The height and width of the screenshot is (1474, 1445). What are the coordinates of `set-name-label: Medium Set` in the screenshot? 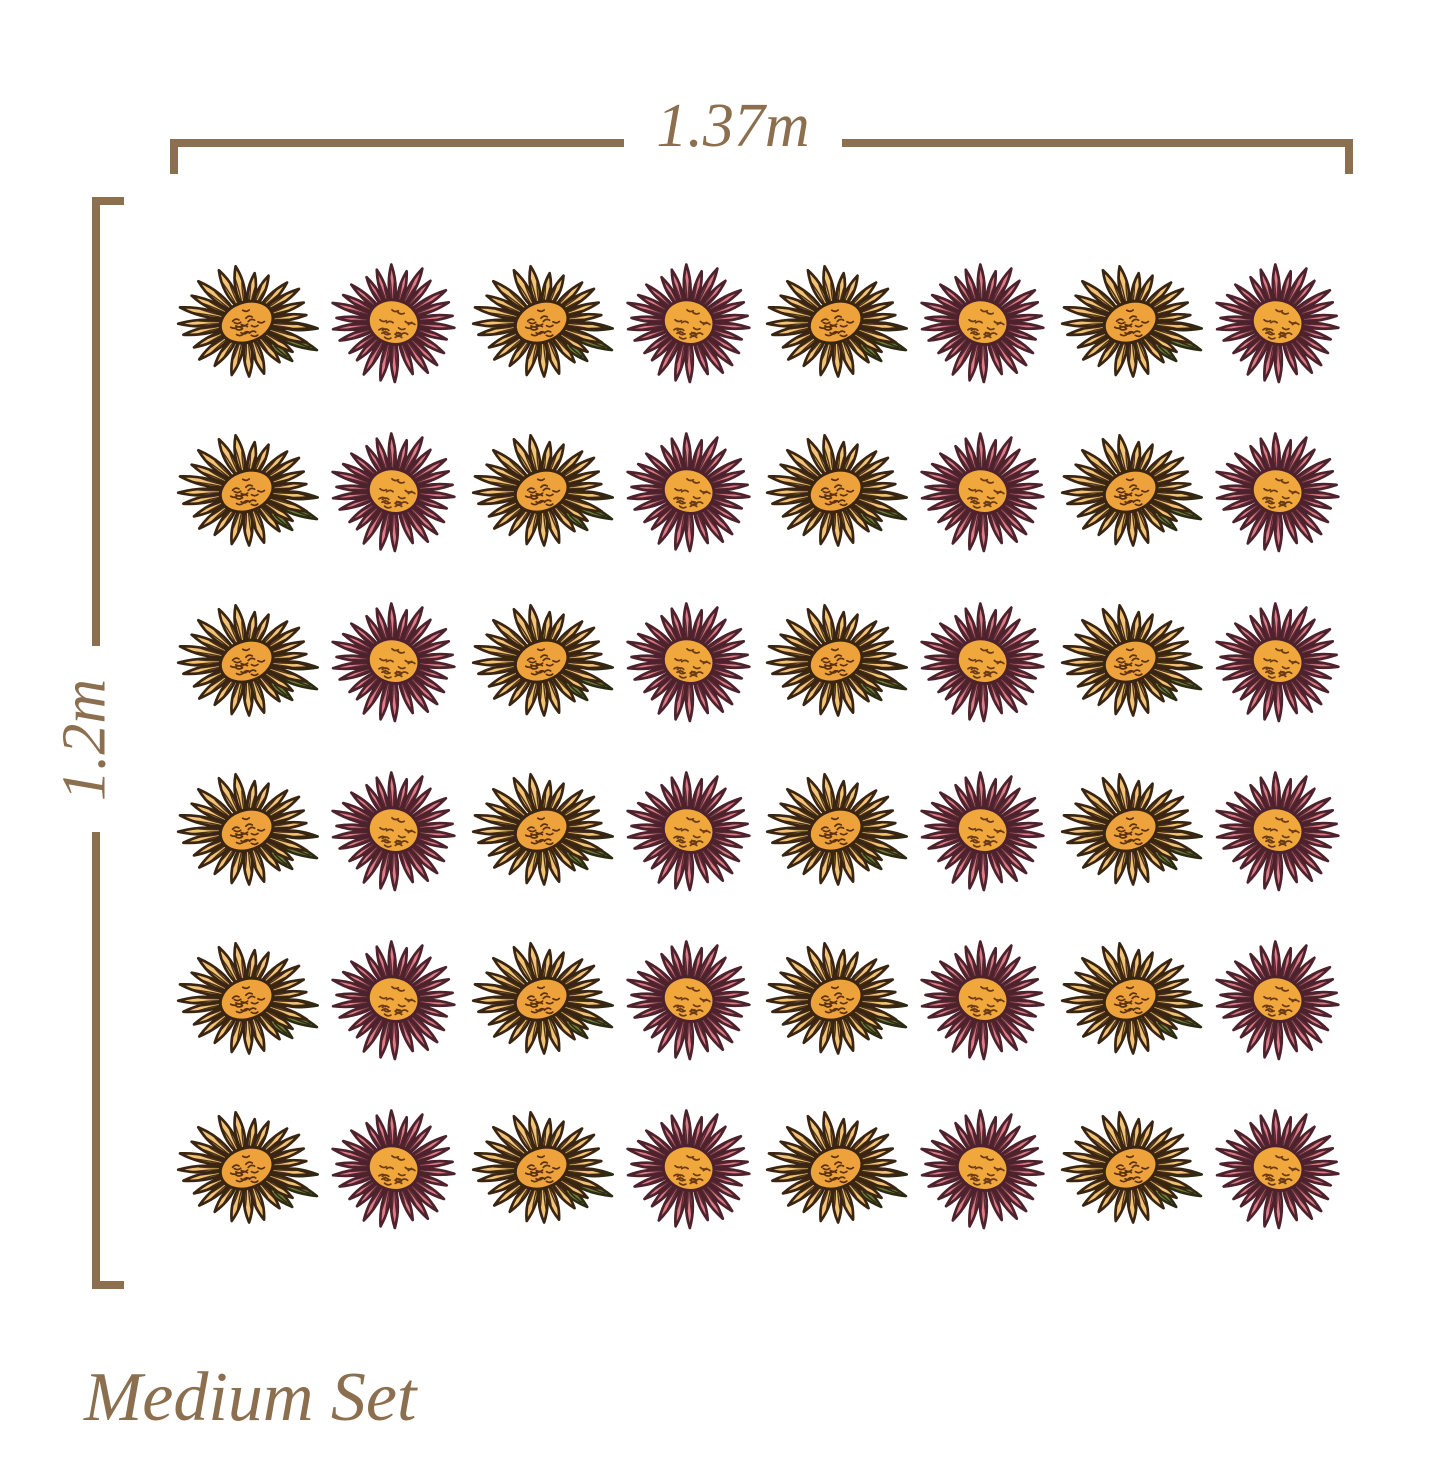 It's located at (250, 1397).